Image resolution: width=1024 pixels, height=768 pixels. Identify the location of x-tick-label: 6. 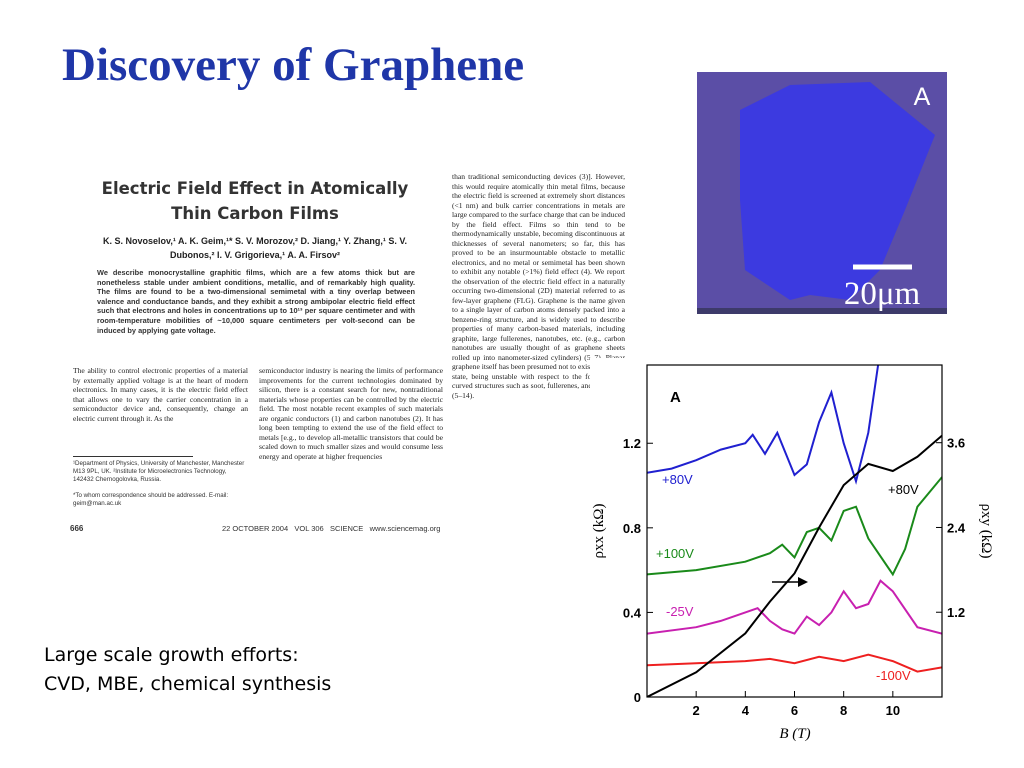
(794, 710).